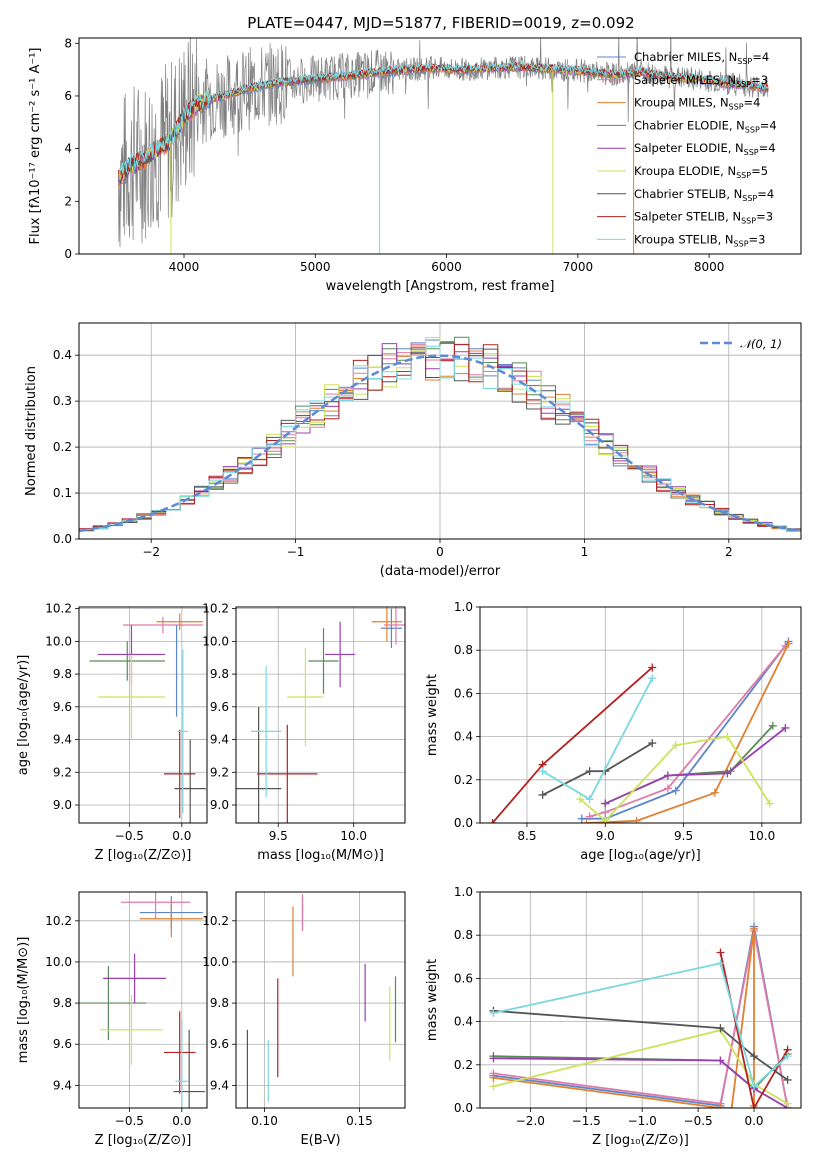 Image resolution: width=819 pixels, height=1170 pixels. I want to click on x-axis-label: wavelength [Angstrom, rest frame], so click(440, 286).